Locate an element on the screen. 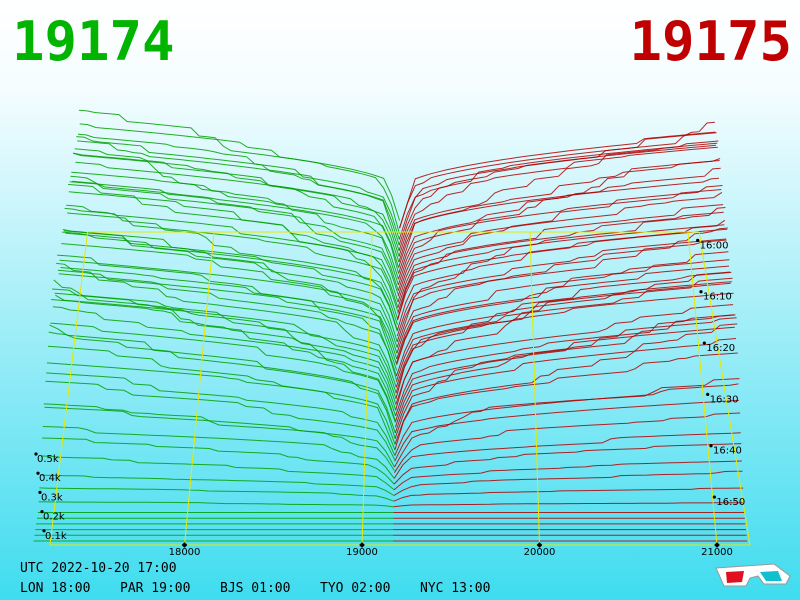 Image resolution: width=800 pixels, height=600 pixels. right-edge is located at coordinates (724, 388).